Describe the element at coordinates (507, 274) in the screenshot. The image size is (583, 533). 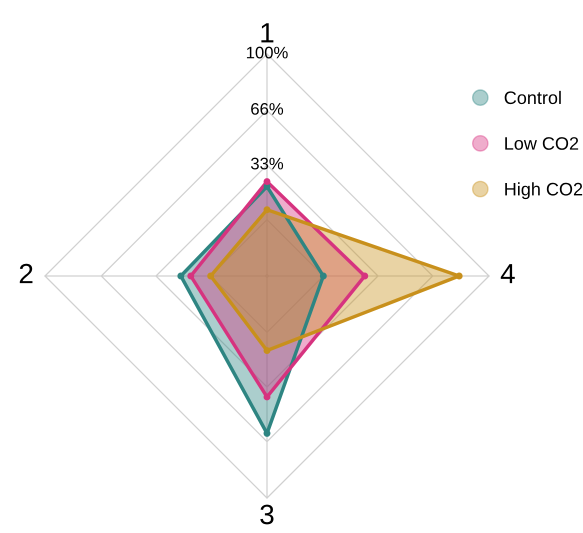
I see `spoke-label: 4` at that location.